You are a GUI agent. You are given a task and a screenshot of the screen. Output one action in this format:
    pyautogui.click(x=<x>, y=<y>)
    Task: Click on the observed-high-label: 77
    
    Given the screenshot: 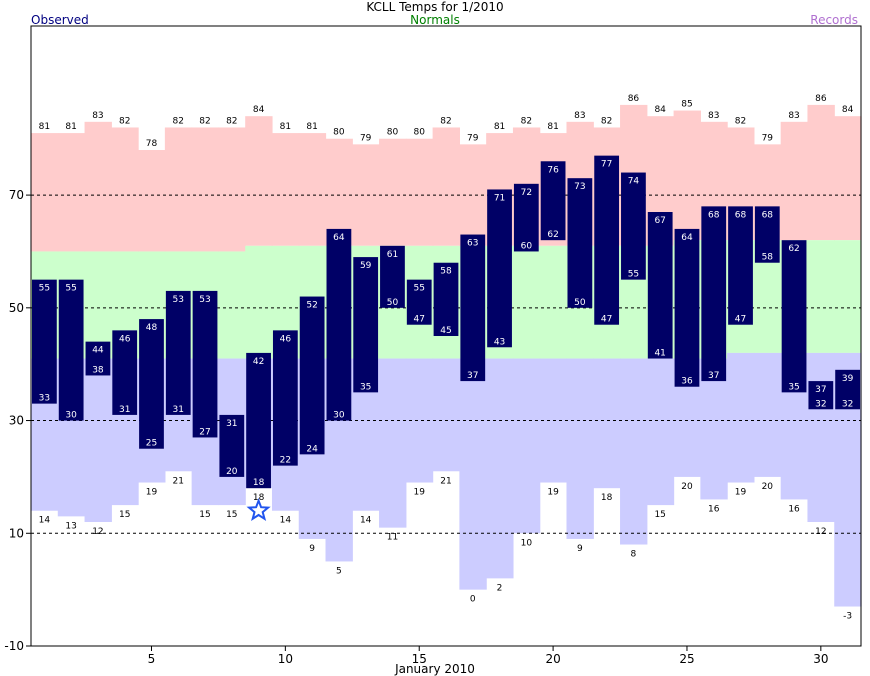 What is the action you would take?
    pyautogui.click(x=606, y=165)
    